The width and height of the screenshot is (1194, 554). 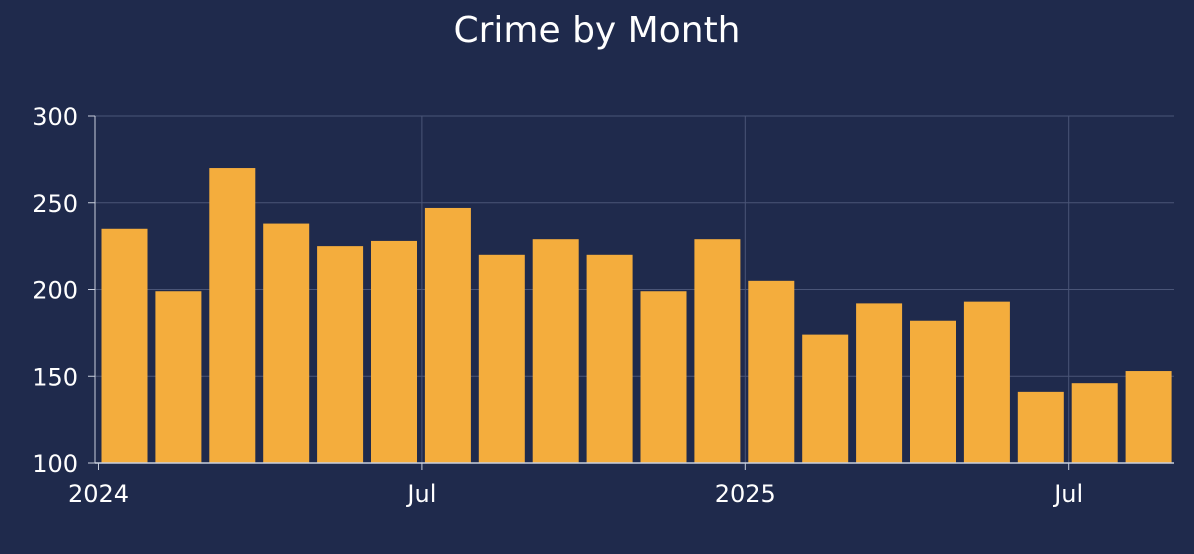 I want to click on chart-title: Crime by Month, so click(x=597, y=30).